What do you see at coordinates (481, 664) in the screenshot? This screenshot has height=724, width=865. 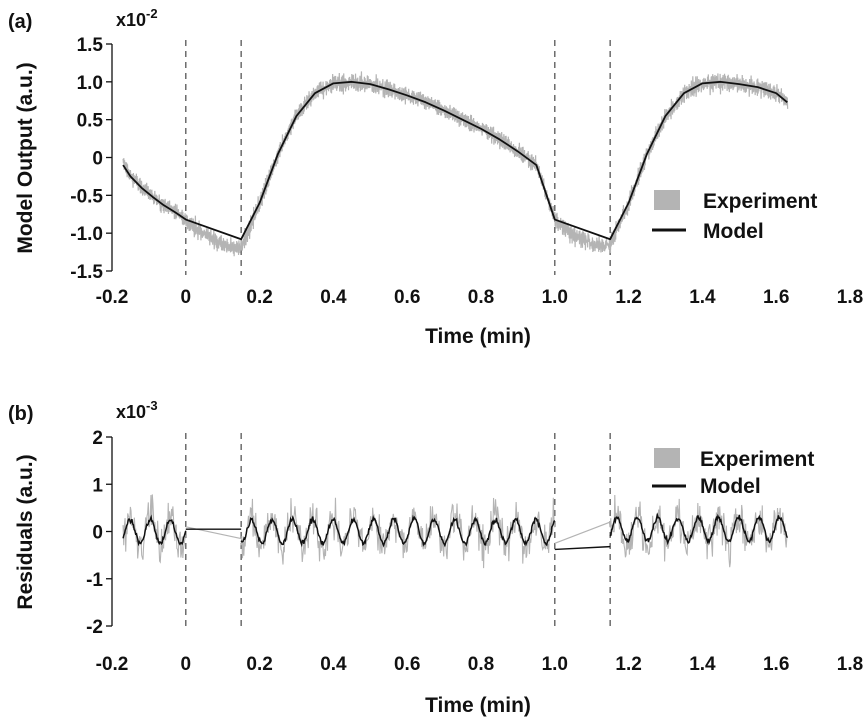 I see `panel-b-x-tick-label: 0.8` at bounding box center [481, 664].